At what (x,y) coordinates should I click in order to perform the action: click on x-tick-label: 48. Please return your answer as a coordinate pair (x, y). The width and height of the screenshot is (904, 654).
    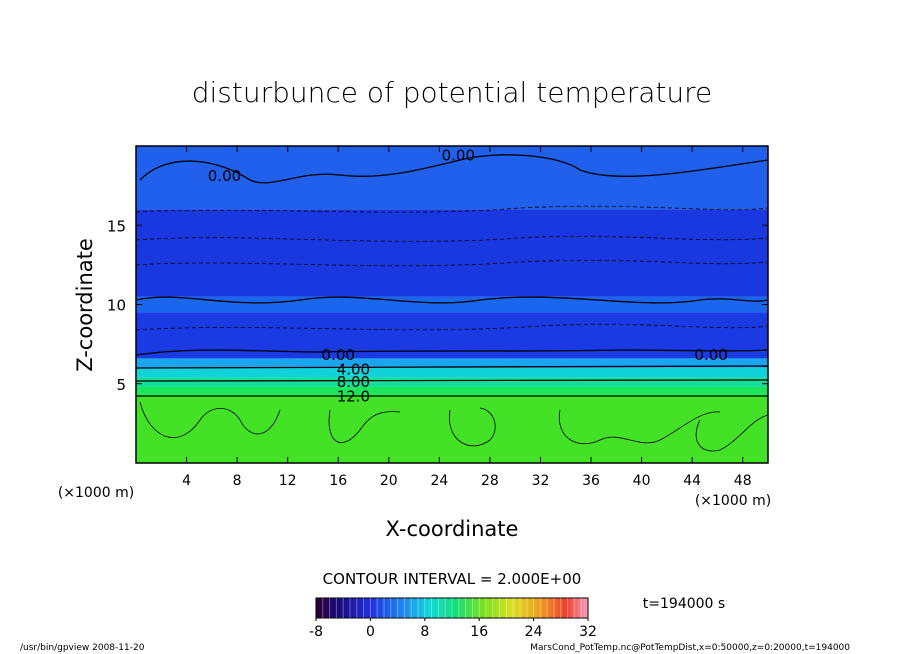
    Looking at the image, I should click on (743, 481).